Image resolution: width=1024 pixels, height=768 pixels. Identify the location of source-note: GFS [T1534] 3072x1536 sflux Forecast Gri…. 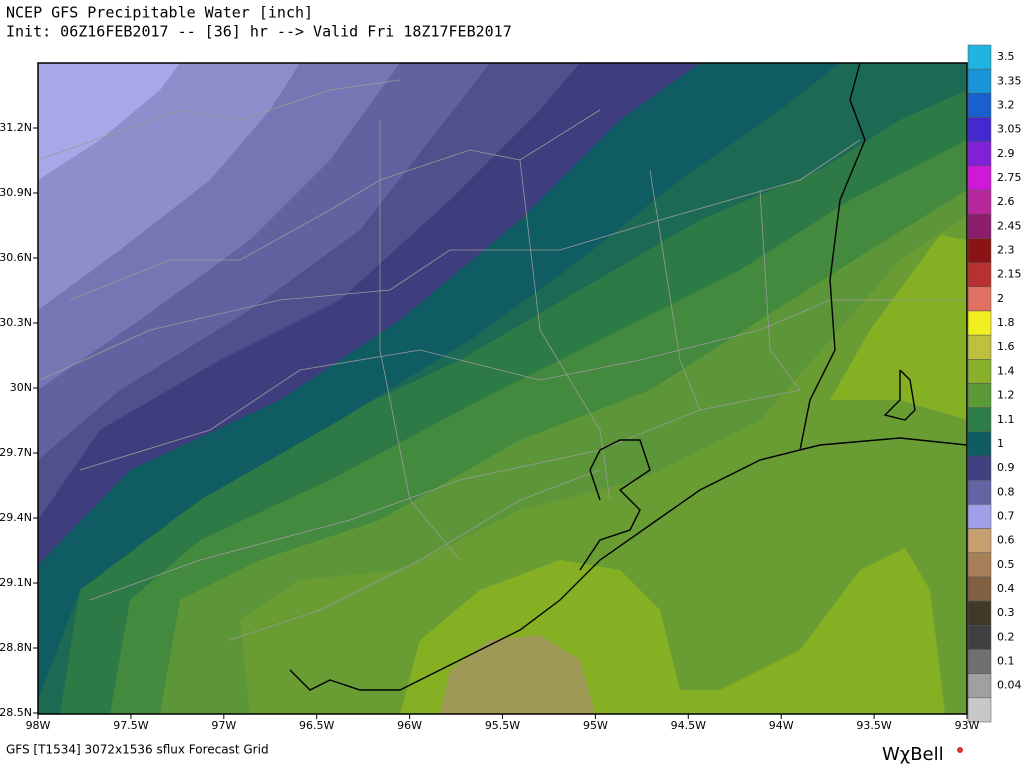
(137, 750).